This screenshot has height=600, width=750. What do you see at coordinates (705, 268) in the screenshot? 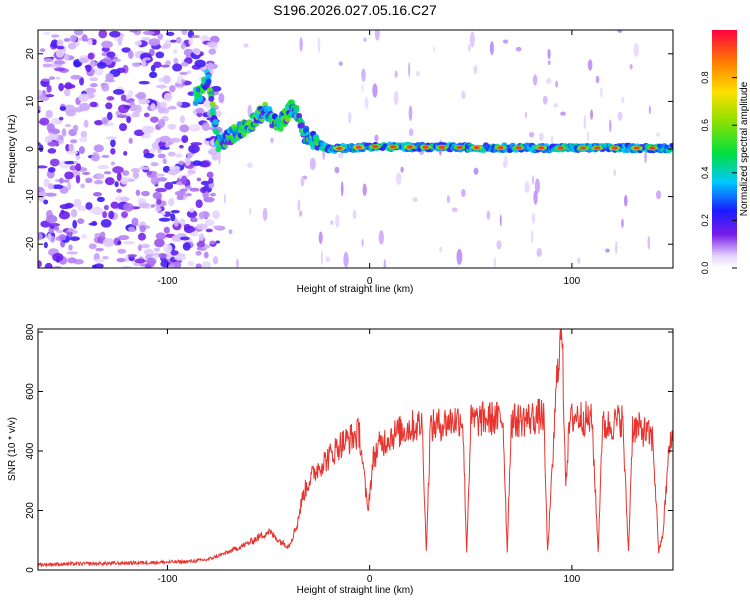
I see `colorbar-tick-label: 0.0` at bounding box center [705, 268].